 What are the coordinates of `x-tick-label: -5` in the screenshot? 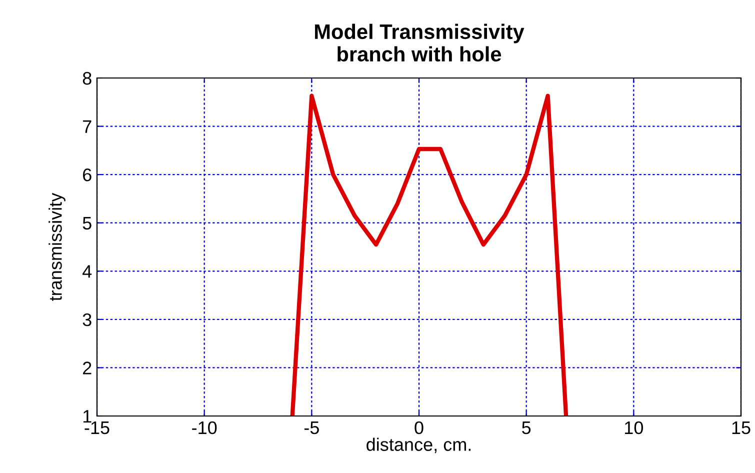 It's located at (311, 428).